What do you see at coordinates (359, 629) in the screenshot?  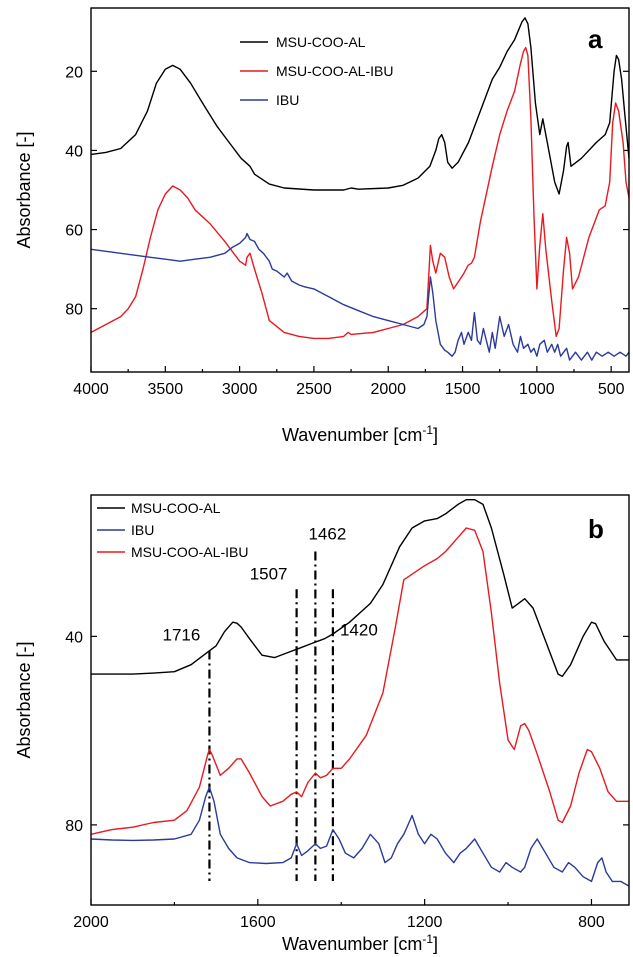 I see `annotation-label-1420: 1420` at bounding box center [359, 629].